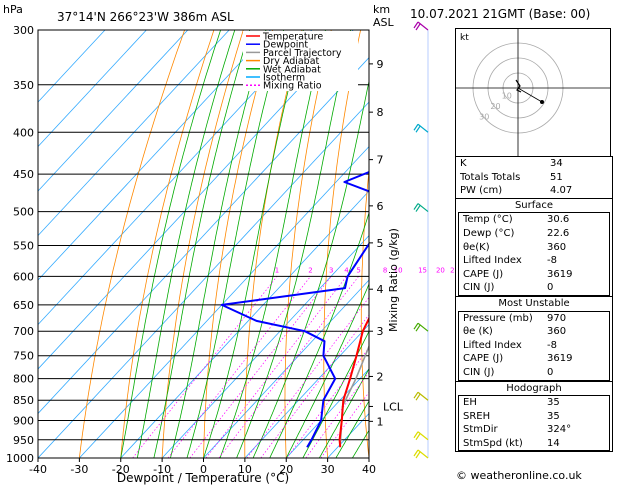  I want to click on table-row: K 34, so click(534, 164).